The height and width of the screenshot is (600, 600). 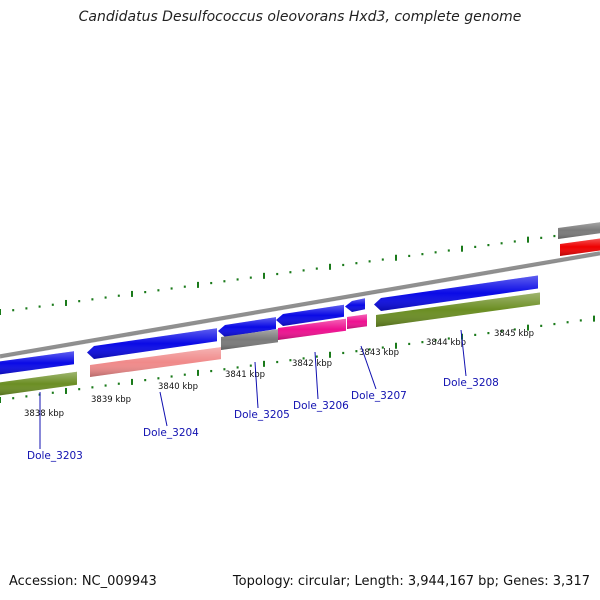 I want to click on reverse-feature-green-shade, so click(x=458, y=309).